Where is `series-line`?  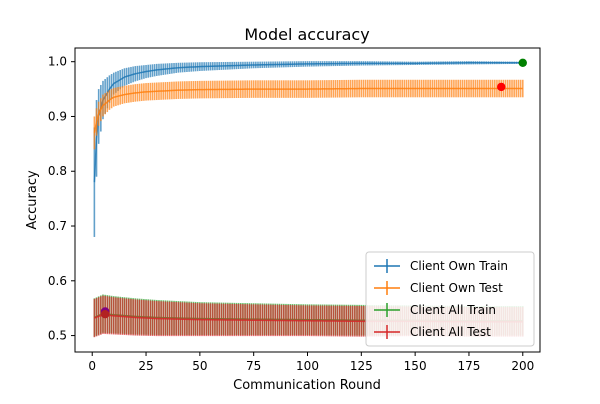 series-line is located at coordinates (308, 110).